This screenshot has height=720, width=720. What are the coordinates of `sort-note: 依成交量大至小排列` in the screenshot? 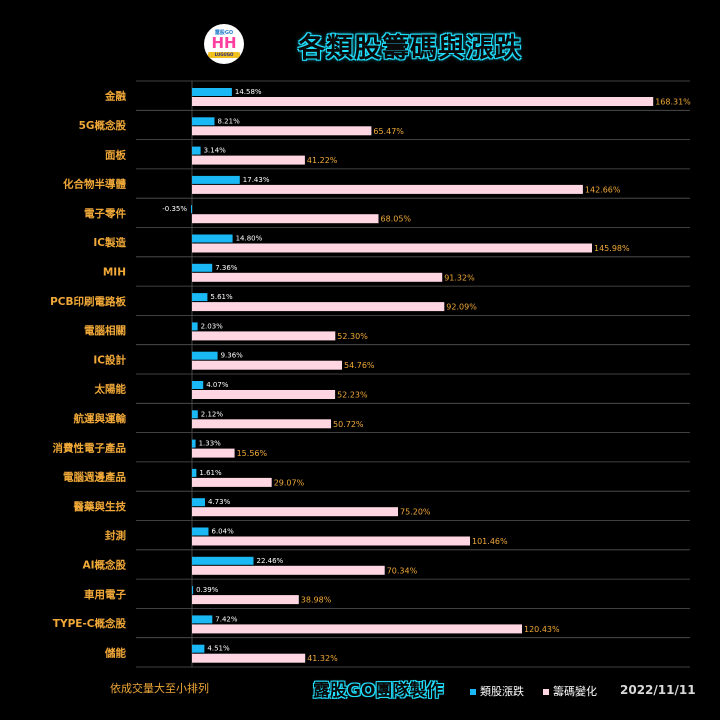 It's located at (159, 688).